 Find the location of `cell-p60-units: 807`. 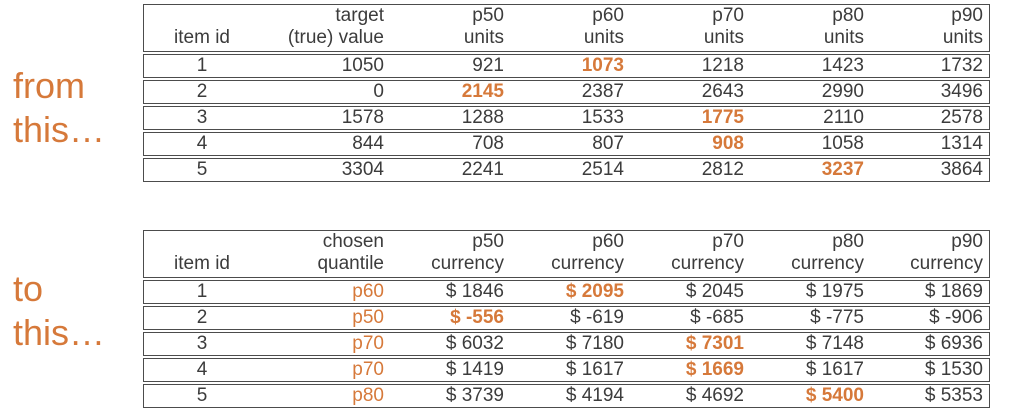

cell-p60-units: 807 is located at coordinates (570, 144).